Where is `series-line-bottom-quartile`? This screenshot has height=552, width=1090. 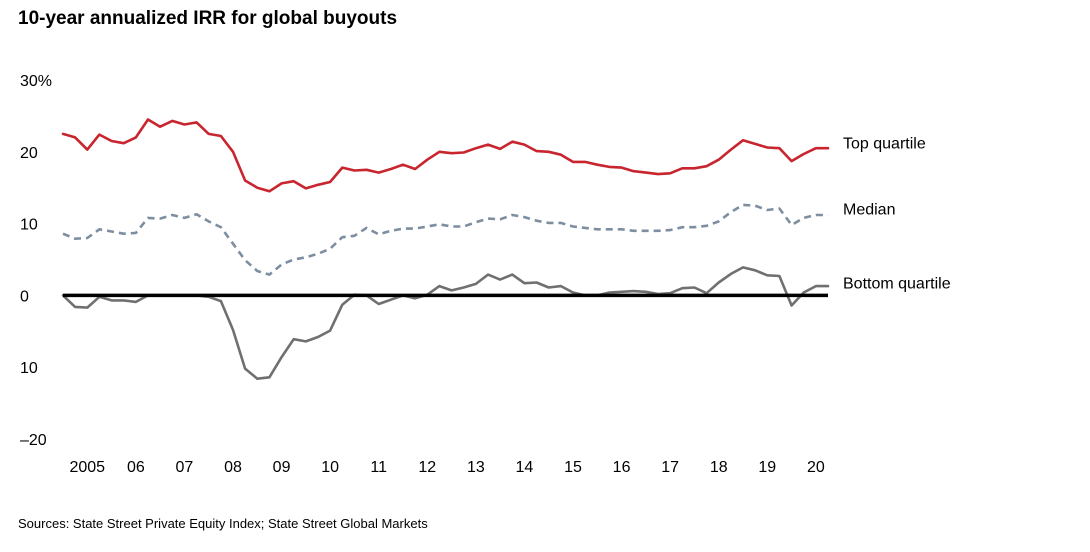 series-line-bottom-quartile is located at coordinates (445, 323).